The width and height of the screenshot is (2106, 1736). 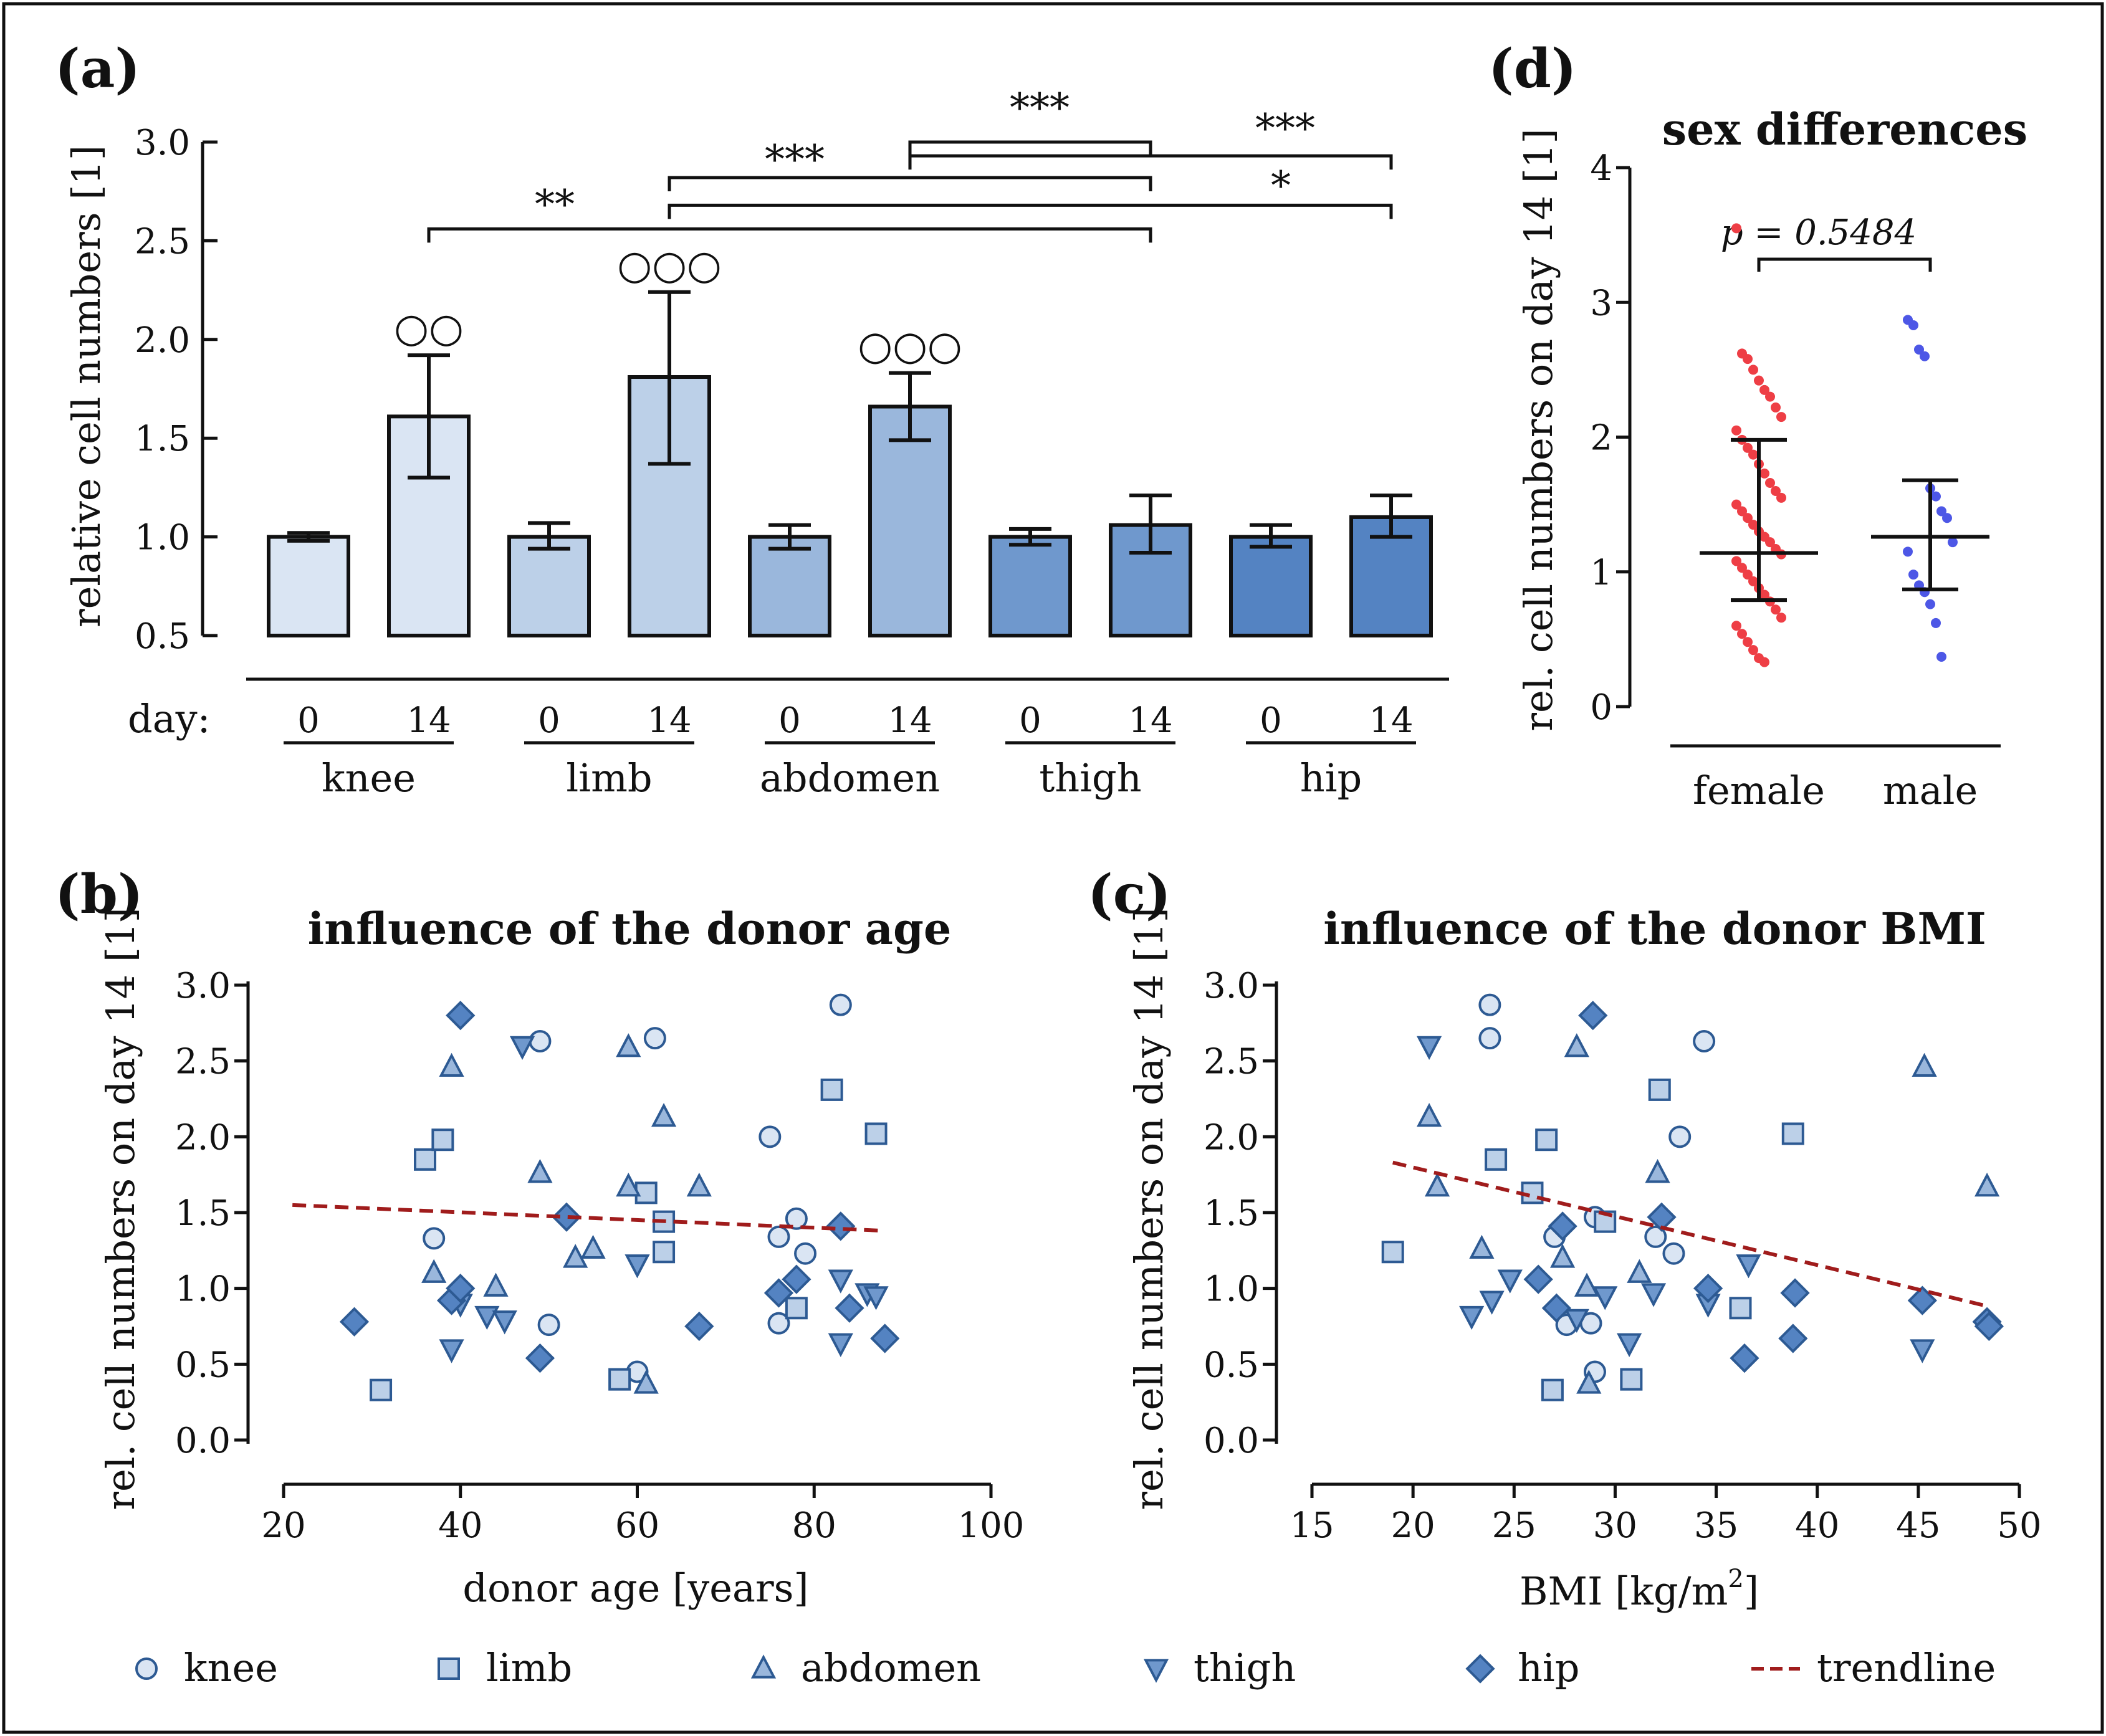 I want to click on chart-d: 4 3 2 1 0 female male, so click(x=1796, y=480).